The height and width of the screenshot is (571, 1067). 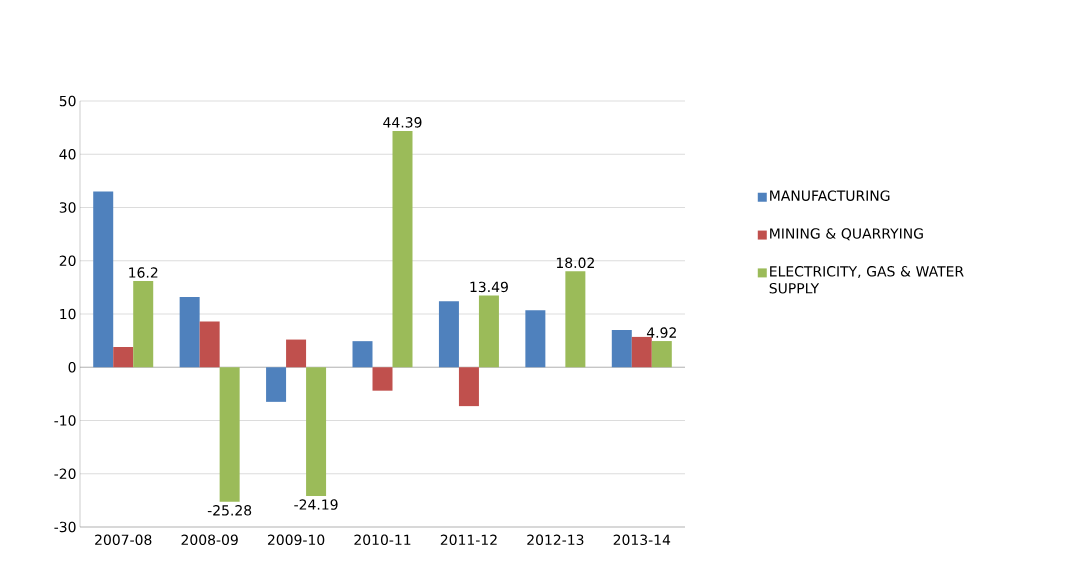 I want to click on y-tick-label: 0, so click(x=72, y=367).